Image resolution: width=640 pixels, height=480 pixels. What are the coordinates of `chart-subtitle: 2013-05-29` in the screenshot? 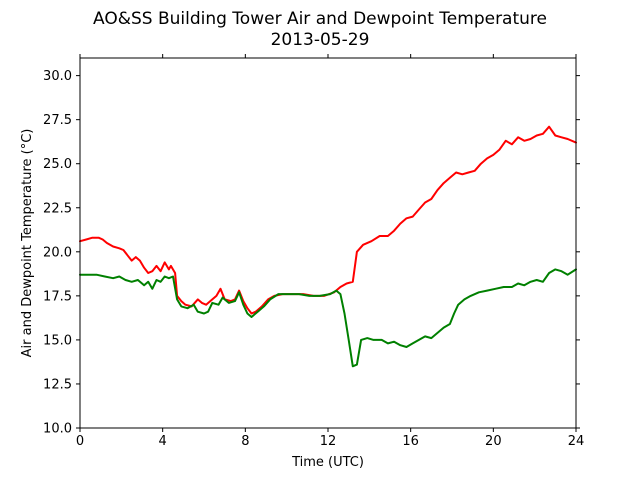 It's located at (320, 40).